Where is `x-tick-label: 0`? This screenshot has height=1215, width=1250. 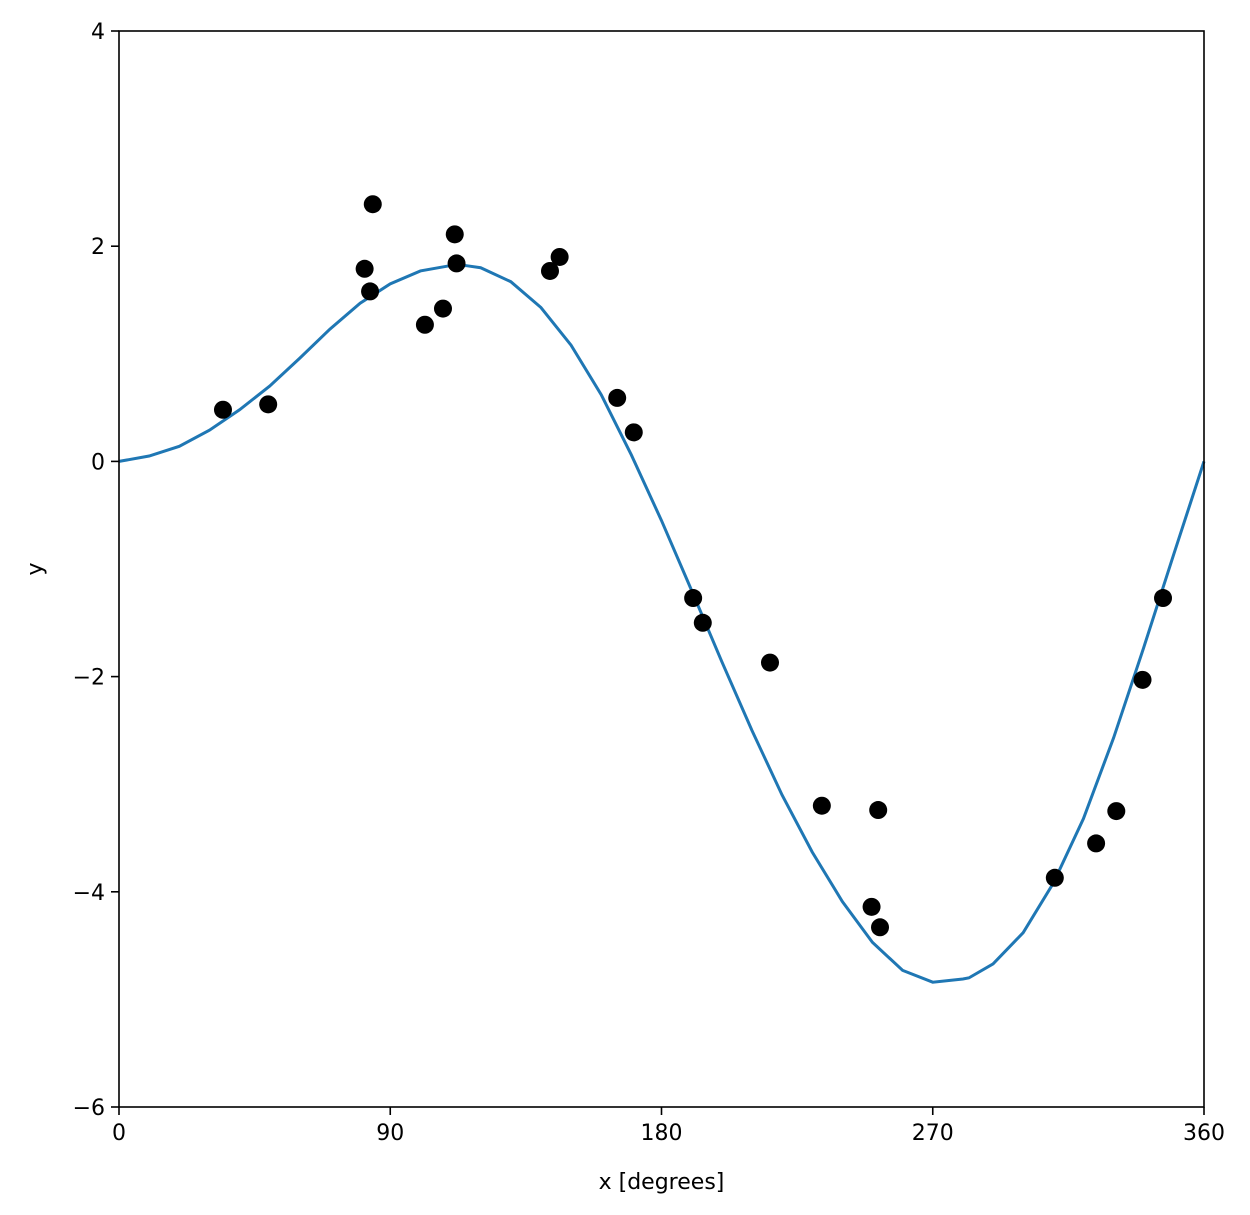 x-tick-label: 0 is located at coordinates (119, 1133).